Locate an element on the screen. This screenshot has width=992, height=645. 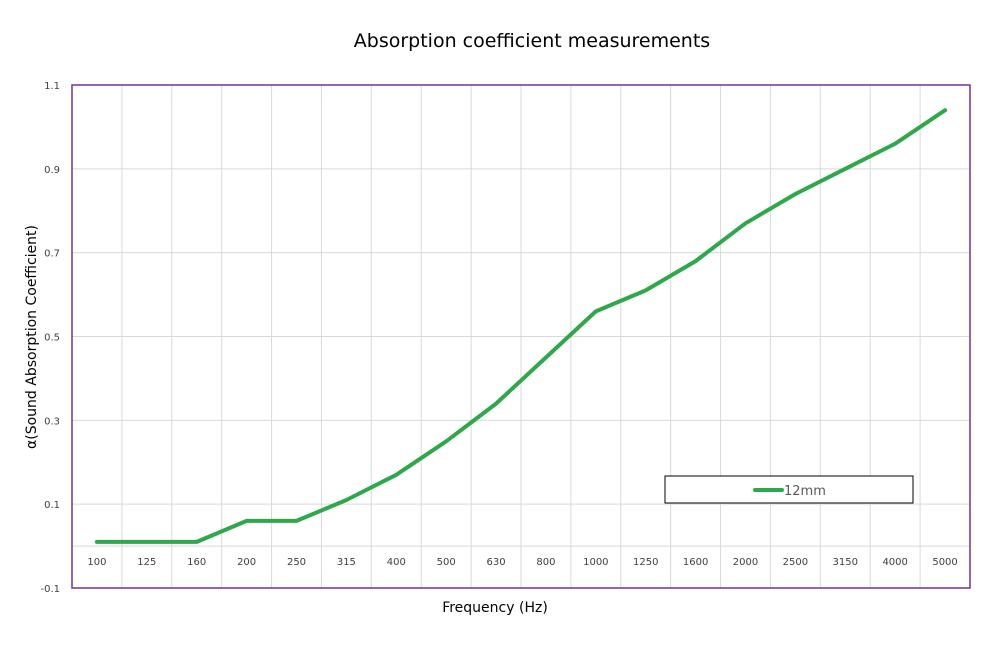
x-tick-label: 2500 is located at coordinates (795, 562).